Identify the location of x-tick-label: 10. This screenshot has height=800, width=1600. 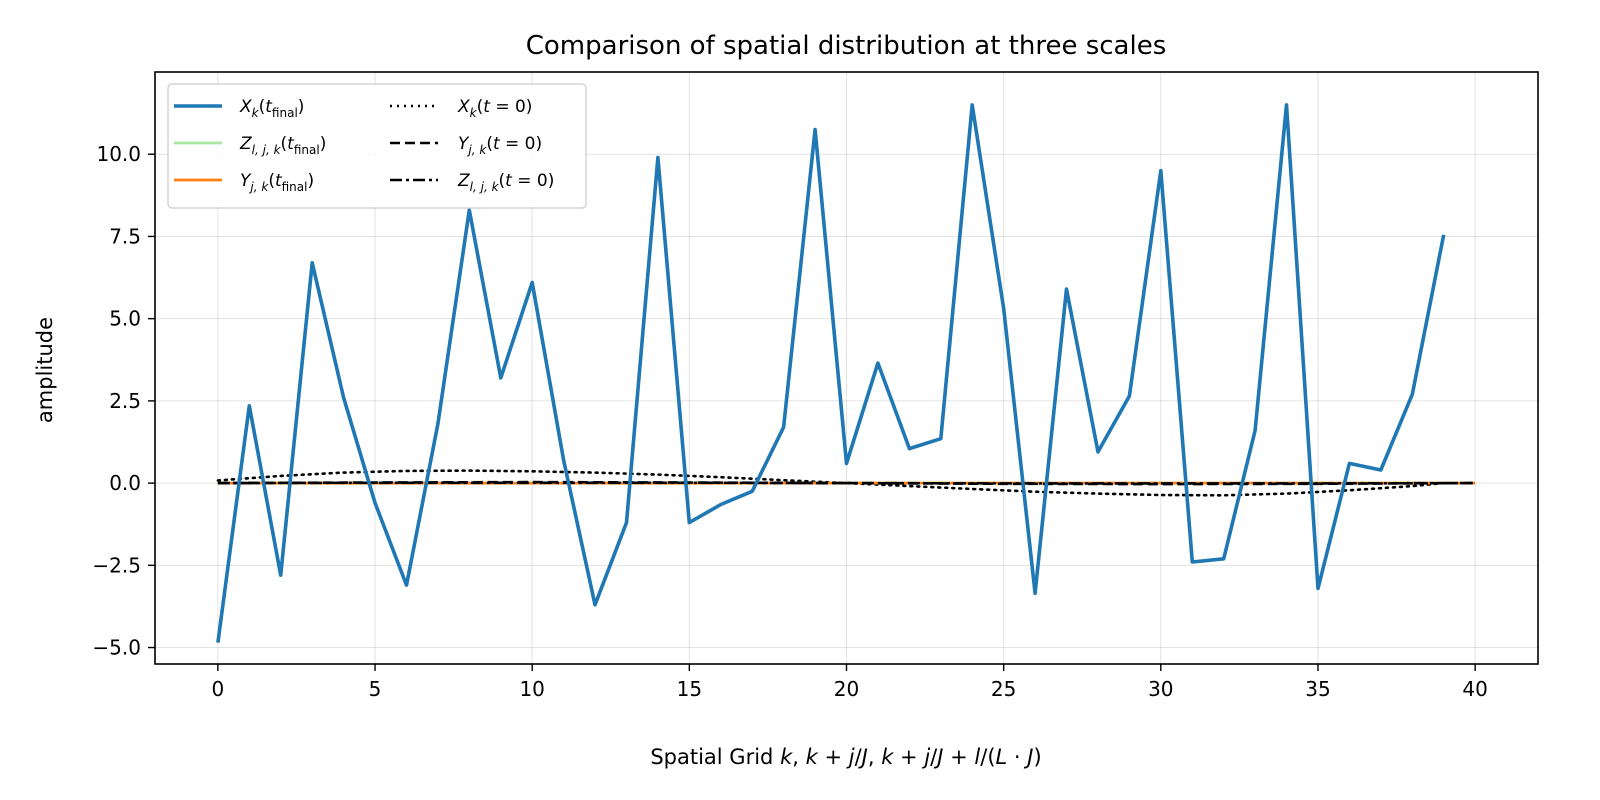
(531, 689).